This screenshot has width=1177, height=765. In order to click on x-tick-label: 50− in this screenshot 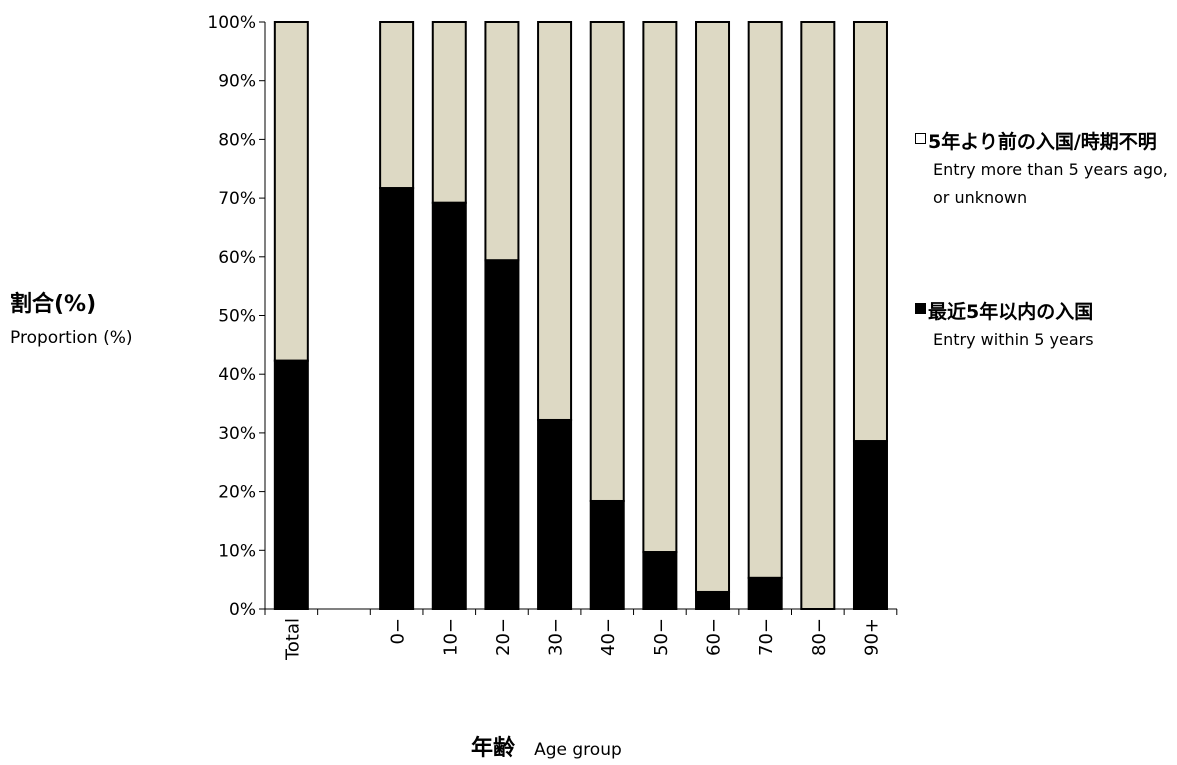, I will do `click(661, 637)`.